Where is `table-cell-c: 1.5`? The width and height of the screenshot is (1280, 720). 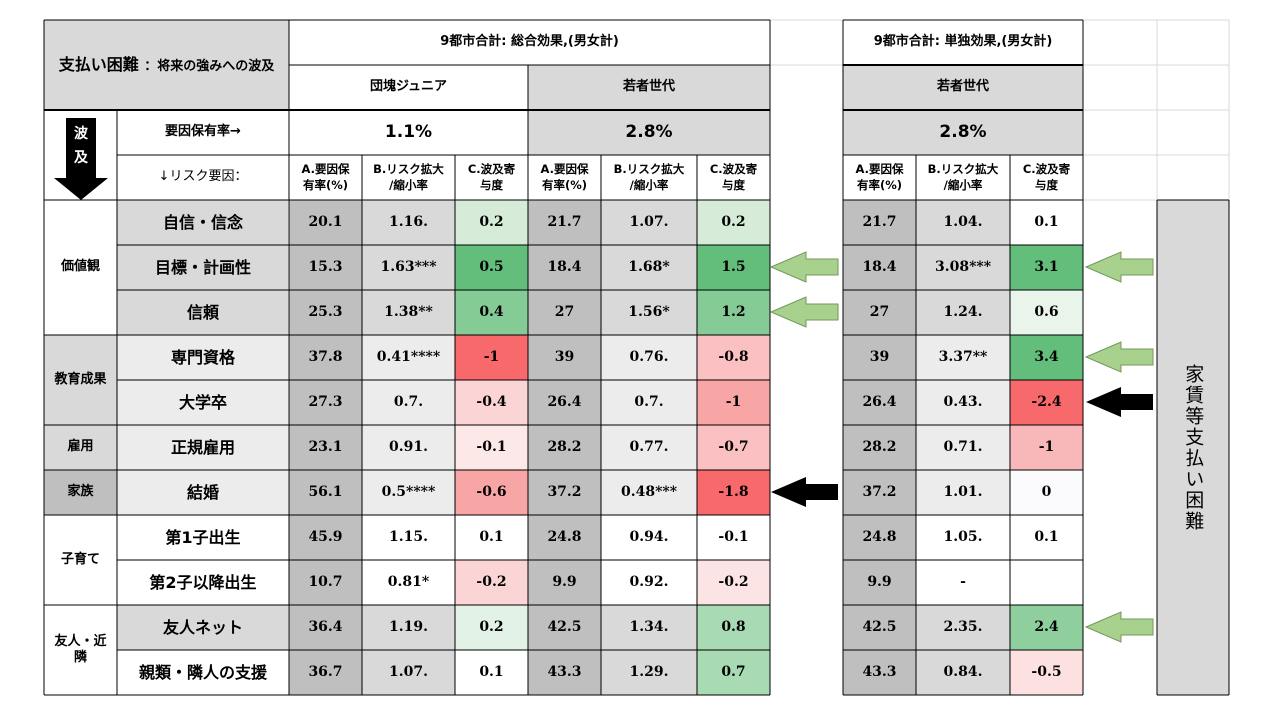
table-cell-c: 1.5 is located at coordinates (733, 267).